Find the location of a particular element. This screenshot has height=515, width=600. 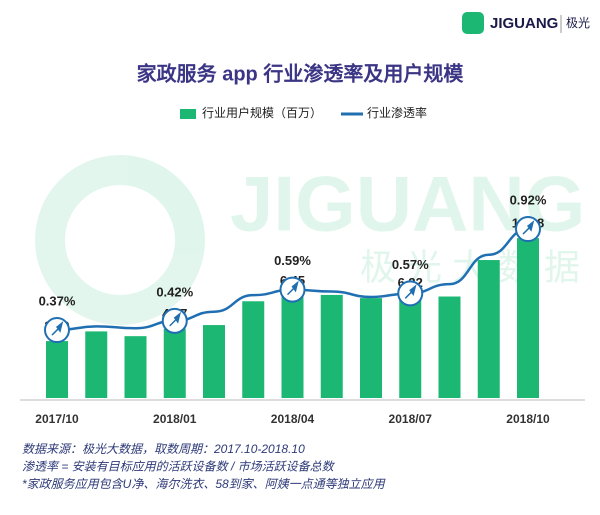

x-tick-label: 2018/04 is located at coordinates (293, 419).